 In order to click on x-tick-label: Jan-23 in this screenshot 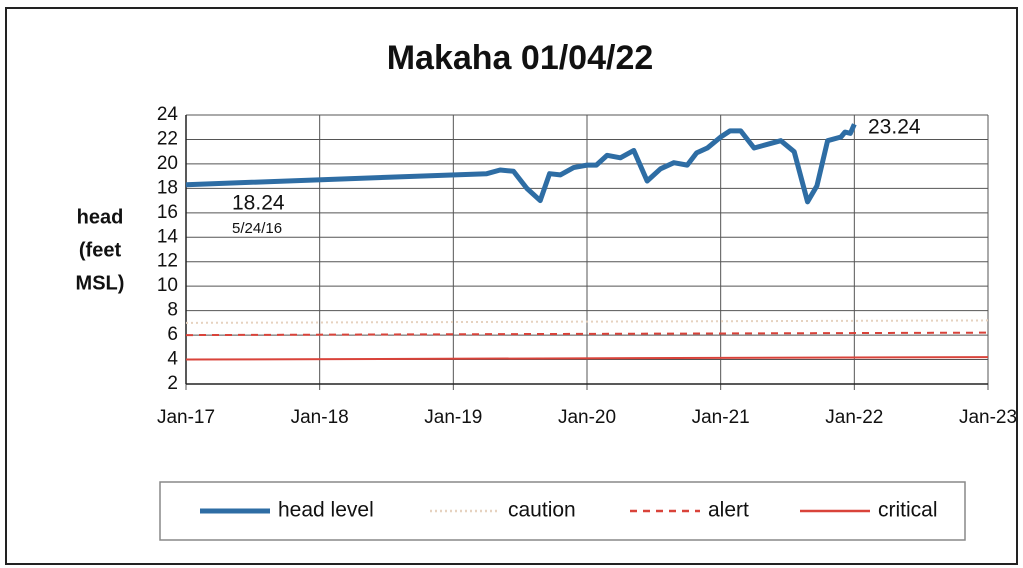, I will do `click(988, 417)`.